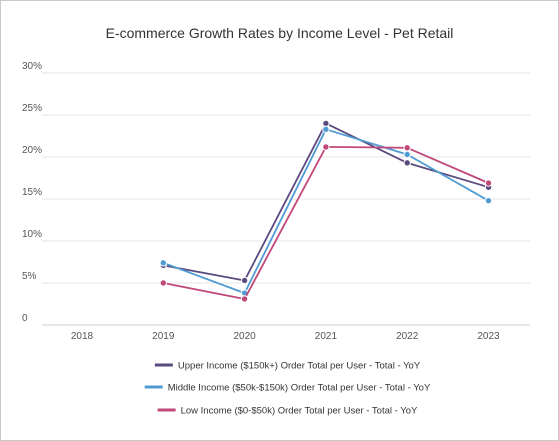 This screenshot has height=441, width=559. I want to click on y-tick-label: 10%, so click(32, 234).